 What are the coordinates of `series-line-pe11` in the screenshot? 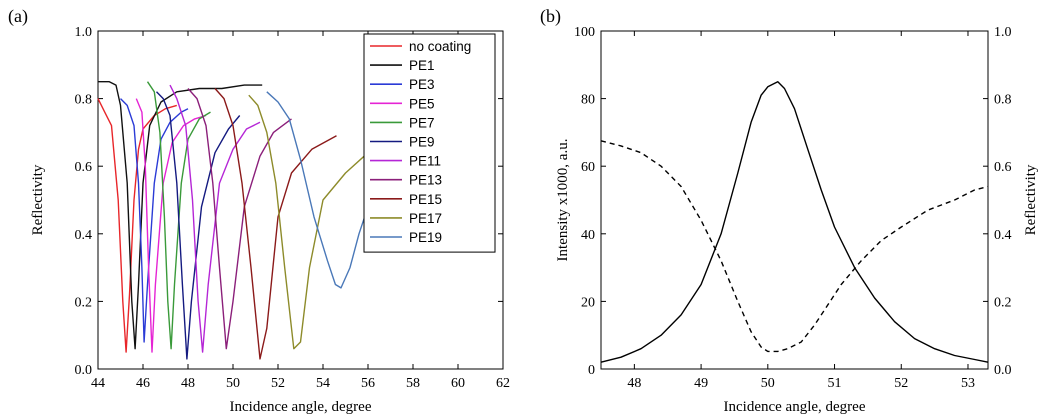 It's located at (215, 218).